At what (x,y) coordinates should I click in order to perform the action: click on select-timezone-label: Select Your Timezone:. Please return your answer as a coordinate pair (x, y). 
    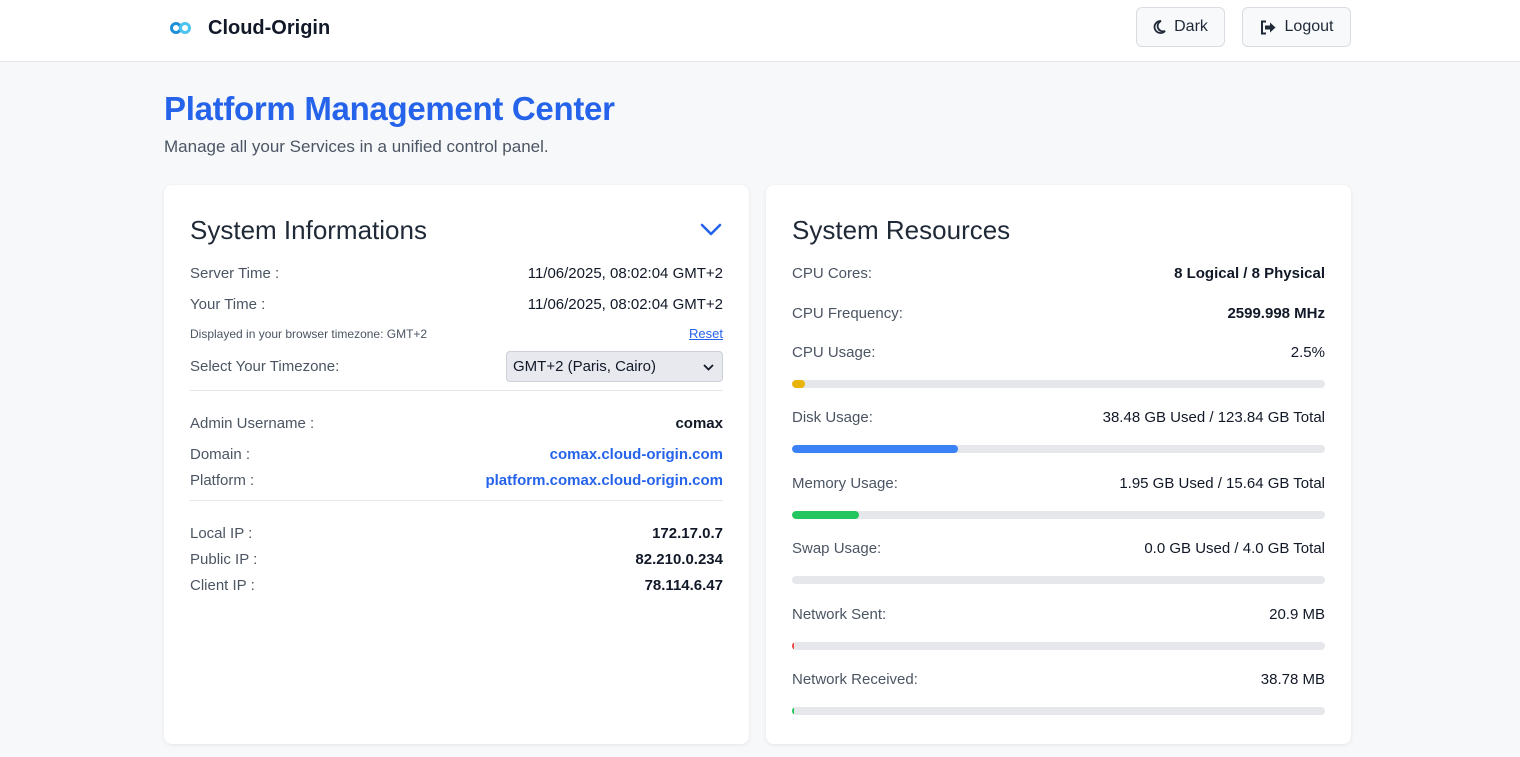
    Looking at the image, I should click on (265, 366).